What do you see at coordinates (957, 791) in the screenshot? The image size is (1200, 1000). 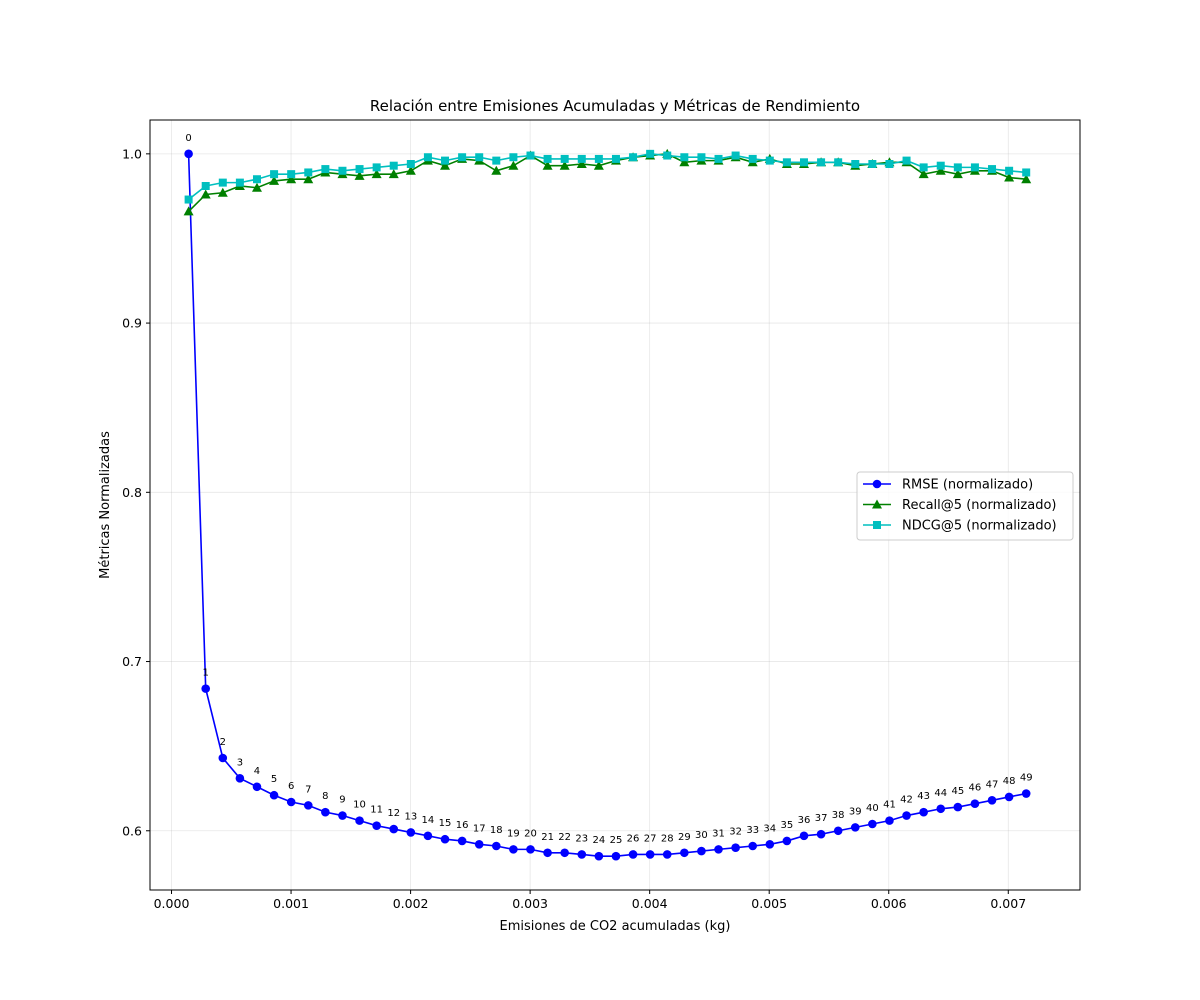 I see `point-label: 45` at bounding box center [957, 791].